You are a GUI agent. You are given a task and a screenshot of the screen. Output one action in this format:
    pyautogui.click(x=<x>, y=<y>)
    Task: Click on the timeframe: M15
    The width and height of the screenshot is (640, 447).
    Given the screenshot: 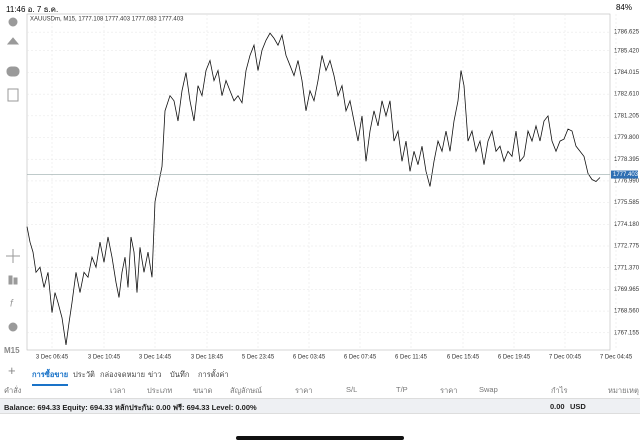 What is the action you would take?
    pyautogui.click(x=12, y=350)
    